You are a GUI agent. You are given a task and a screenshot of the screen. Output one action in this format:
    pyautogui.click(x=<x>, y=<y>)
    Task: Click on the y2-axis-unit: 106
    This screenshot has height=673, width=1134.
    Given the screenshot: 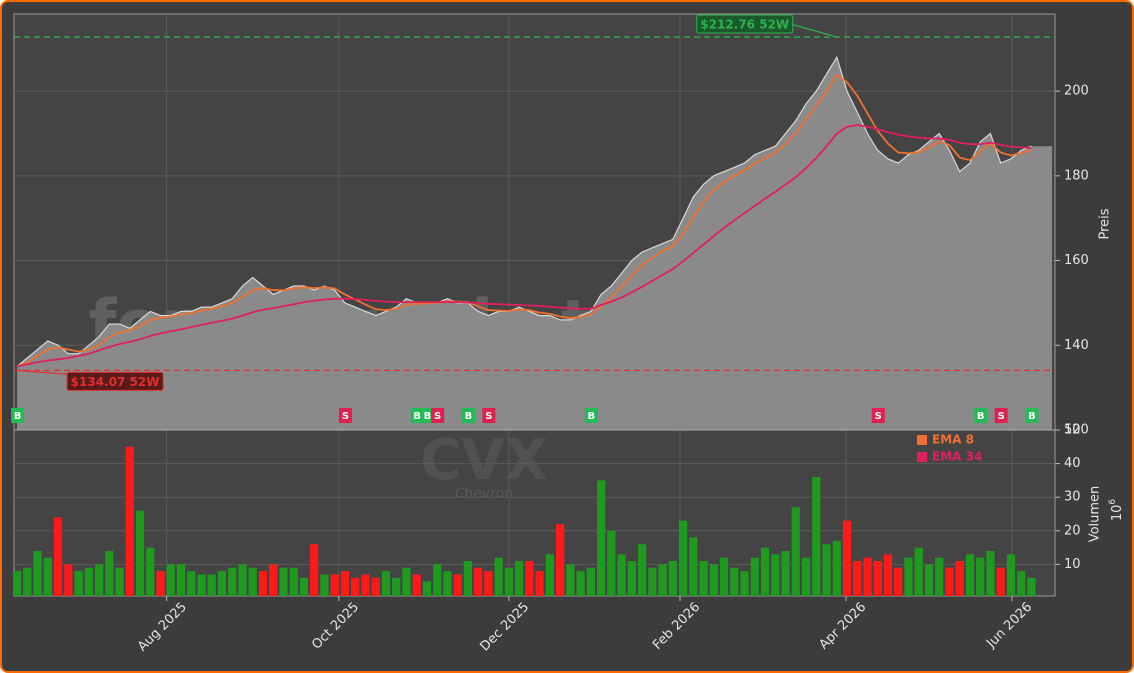 What is the action you would take?
    pyautogui.click(x=1116, y=510)
    